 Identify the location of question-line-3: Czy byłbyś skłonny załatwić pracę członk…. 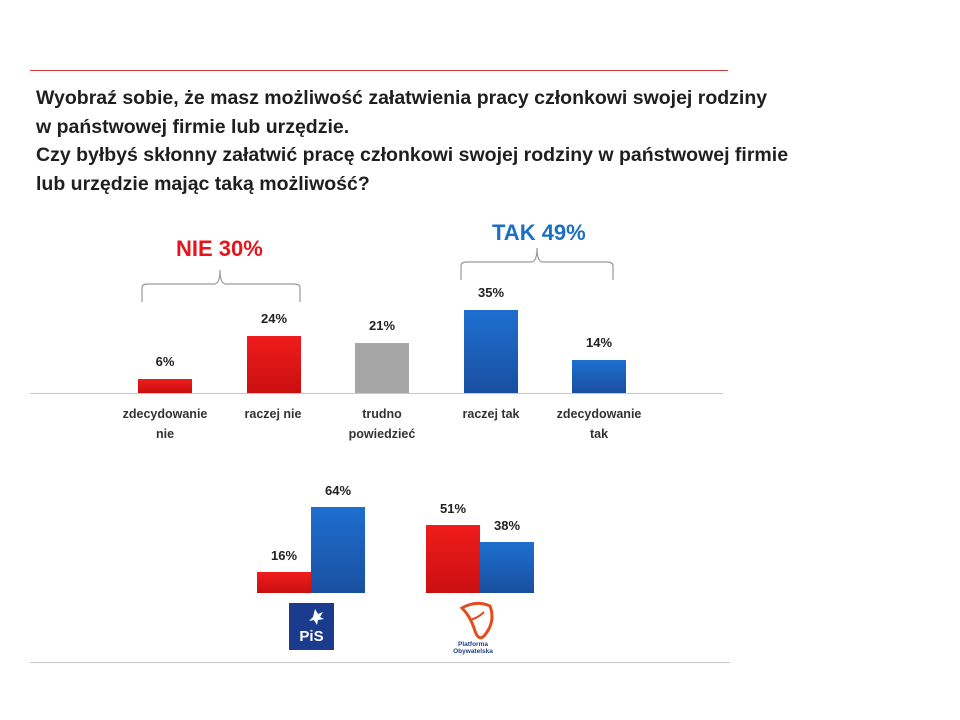
(412, 155).